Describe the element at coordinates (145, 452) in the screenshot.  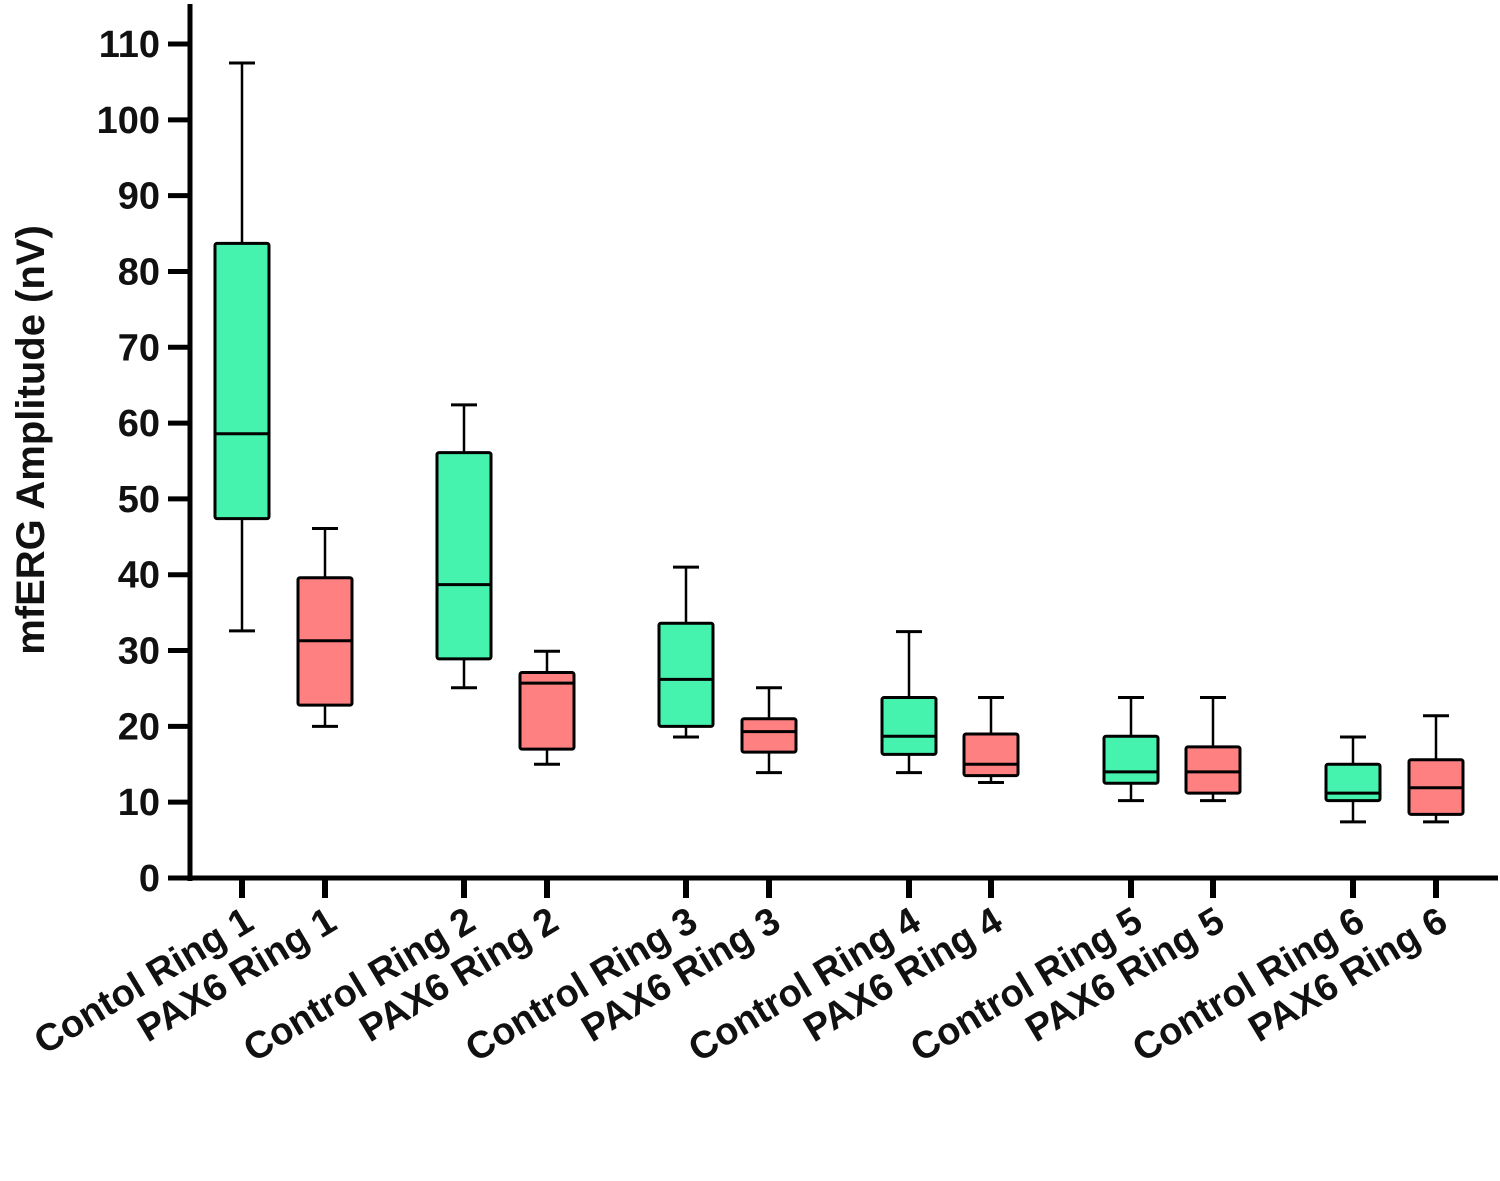
I see `y-axis: 0 10 20 30 40 50 60 70 80 90 100 110` at that location.